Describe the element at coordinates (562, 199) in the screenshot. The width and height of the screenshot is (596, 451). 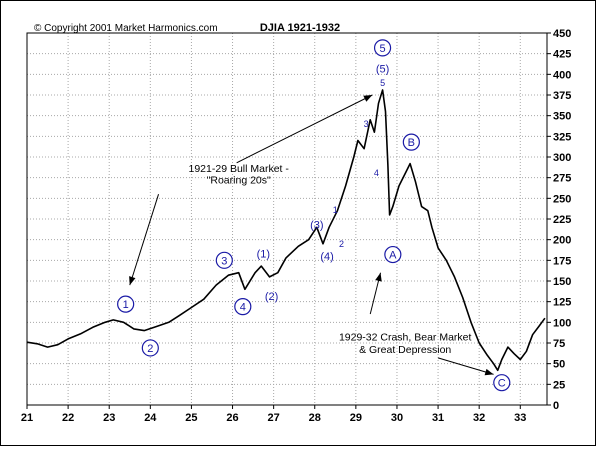
I see `y-tick-label: 250` at that location.